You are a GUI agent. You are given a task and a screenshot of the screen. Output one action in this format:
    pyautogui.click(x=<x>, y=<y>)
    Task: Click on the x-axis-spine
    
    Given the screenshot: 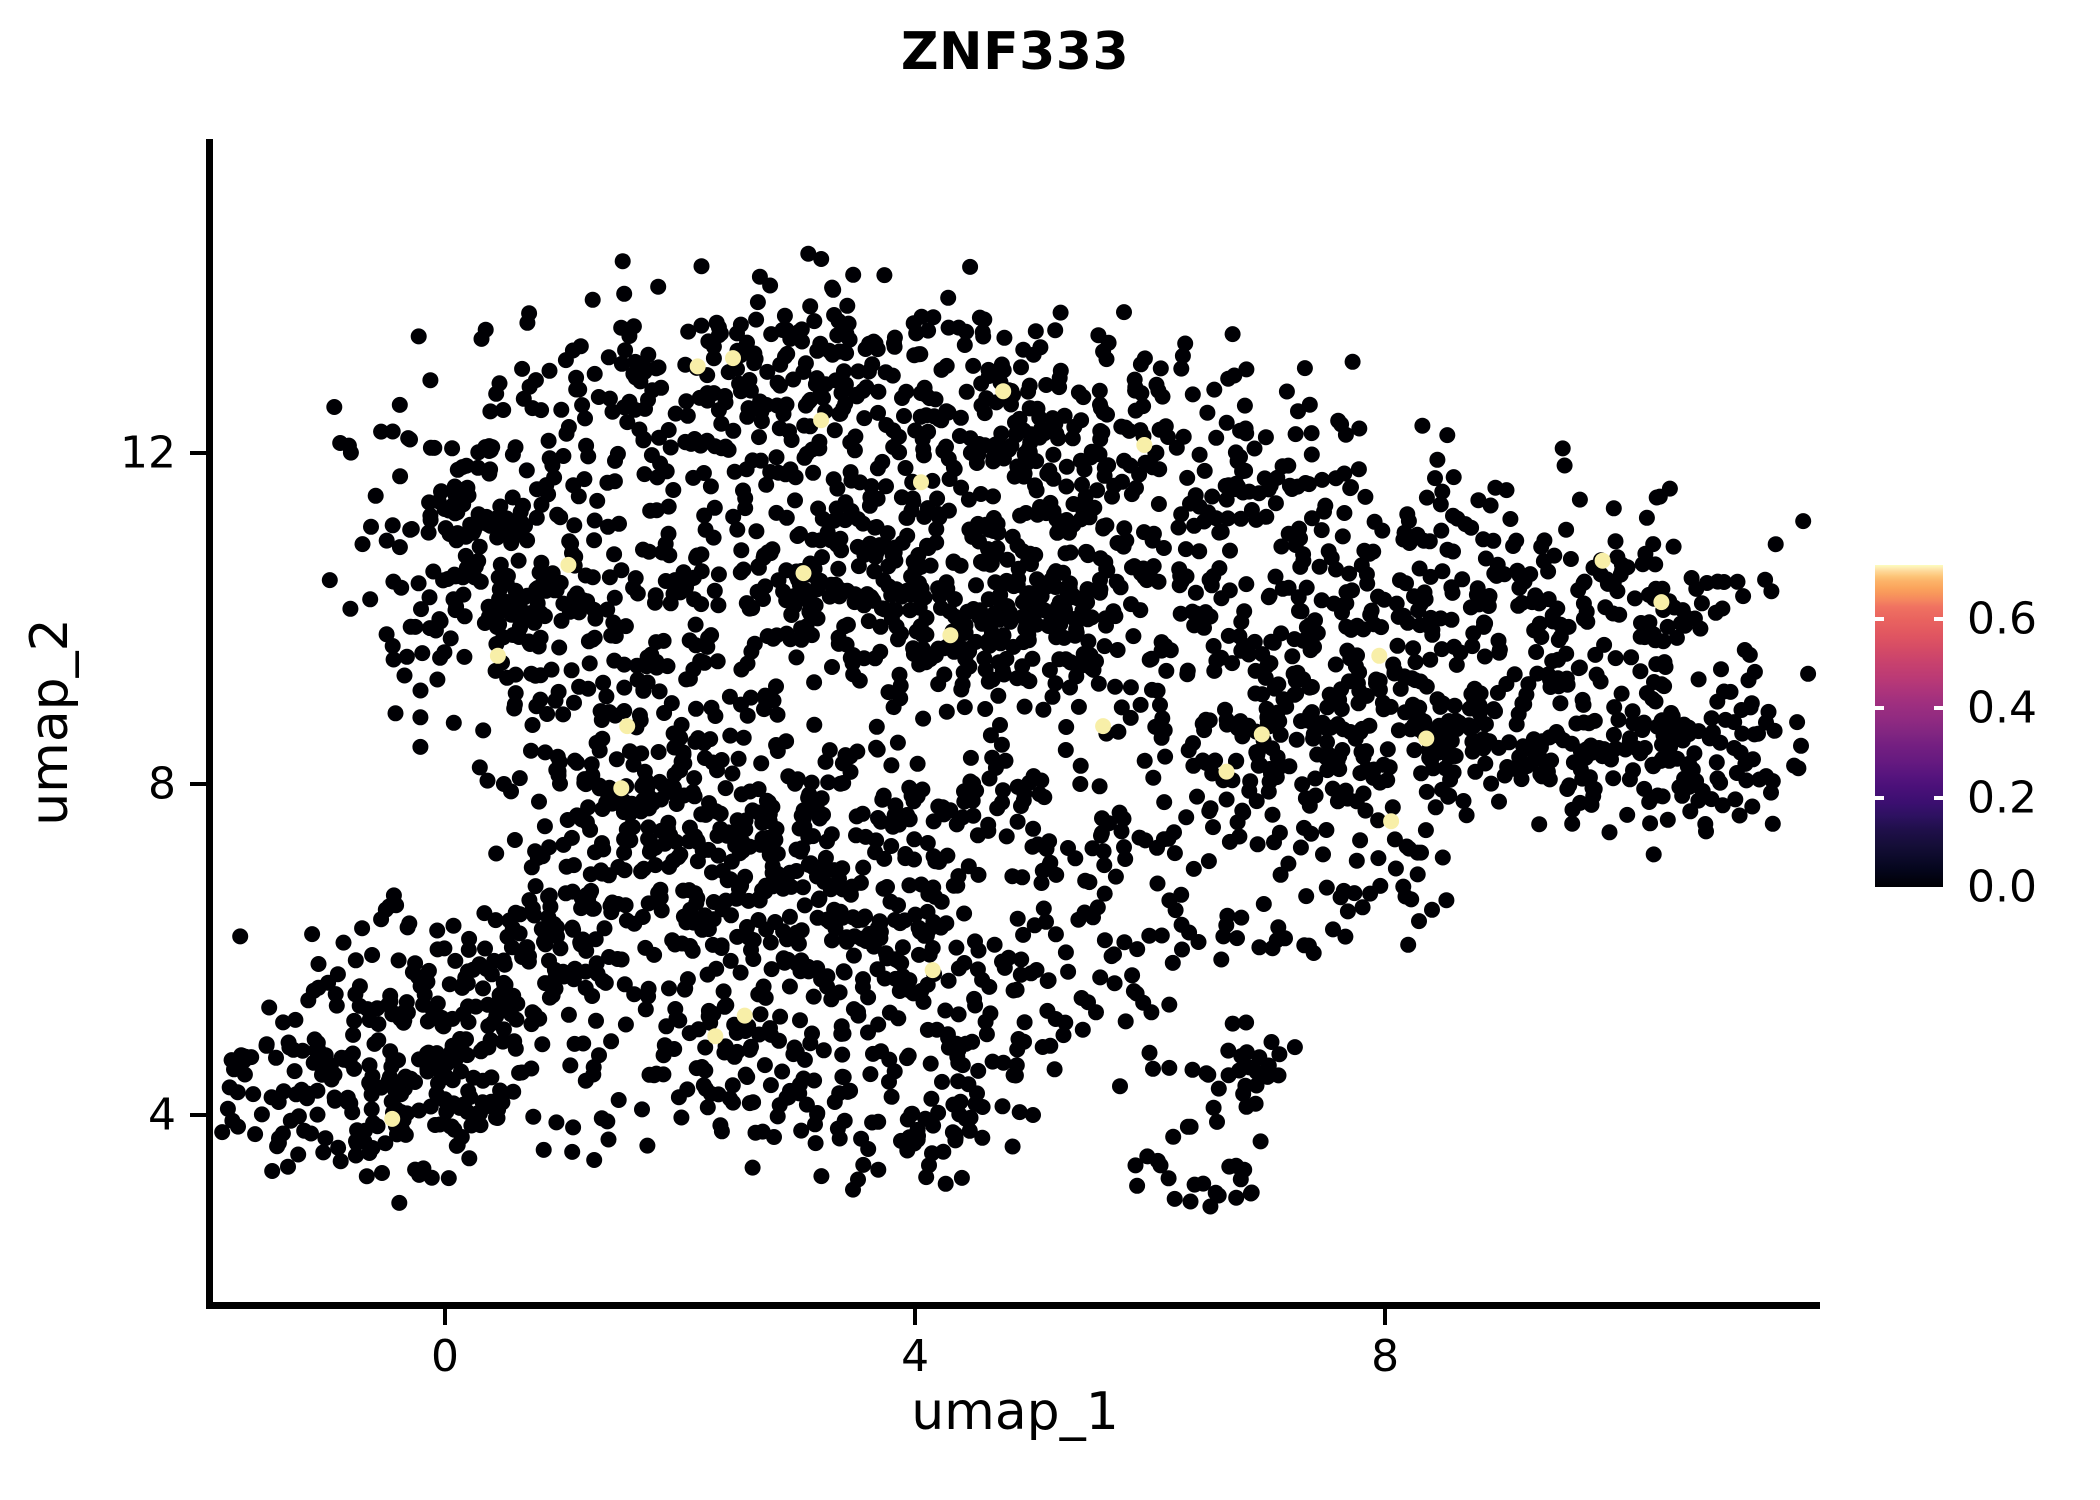 What is the action you would take?
    pyautogui.click(x=1013, y=1305)
    